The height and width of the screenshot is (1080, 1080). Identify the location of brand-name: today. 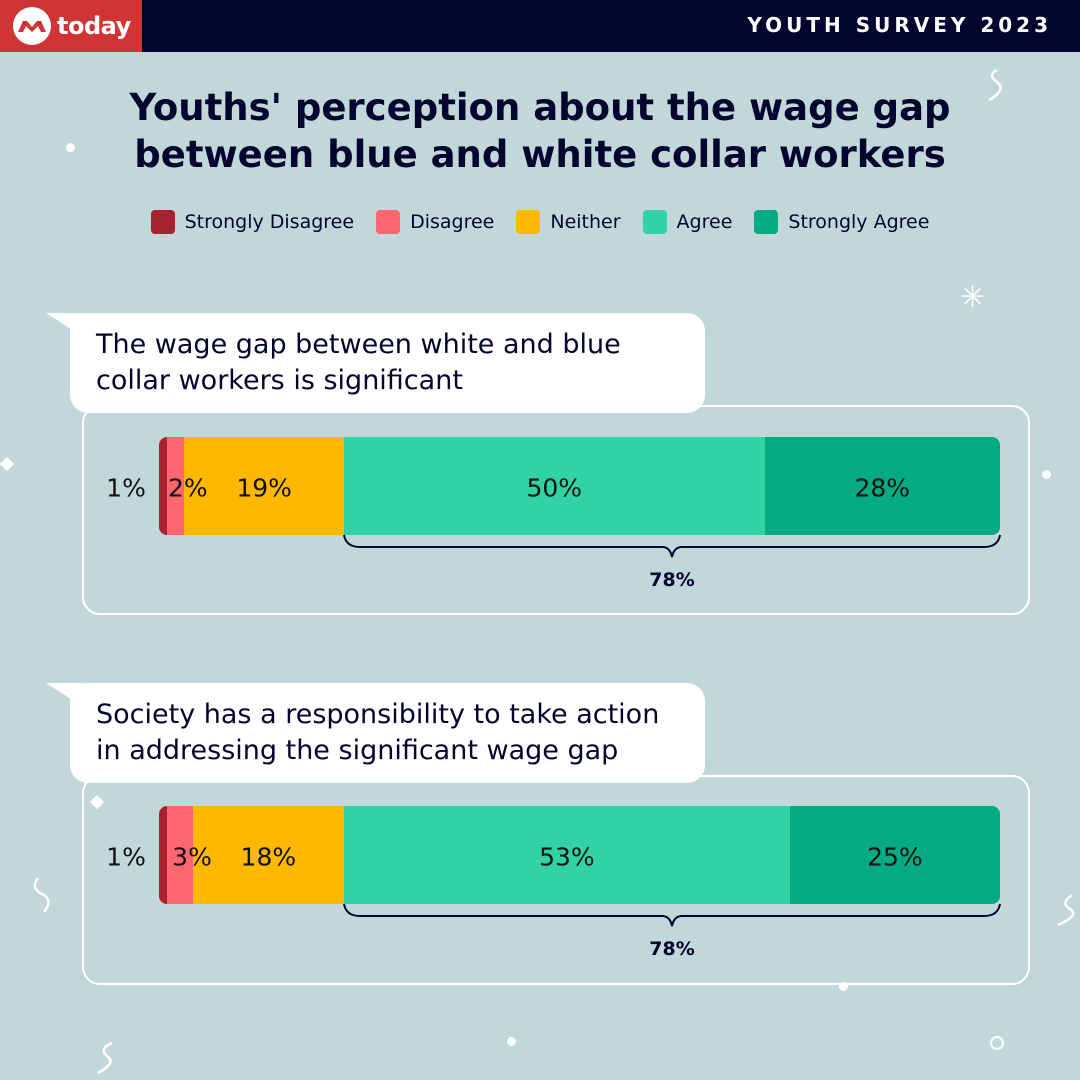
(94, 26).